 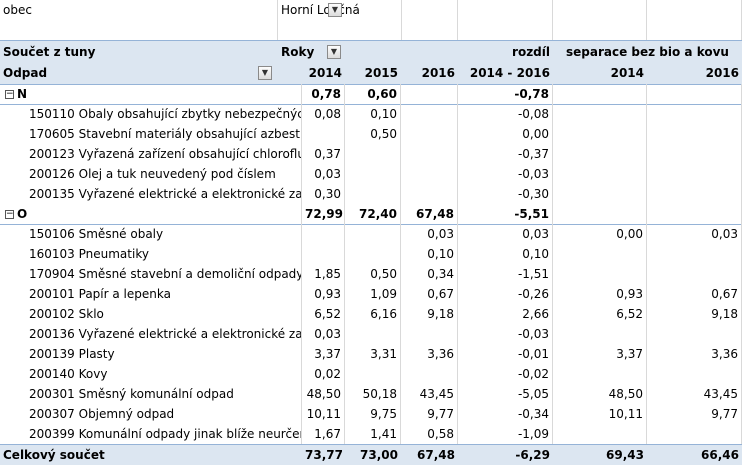 What do you see at coordinates (335, 10) in the screenshot?
I see `filter-dropdown-icon: ▼` at bounding box center [335, 10].